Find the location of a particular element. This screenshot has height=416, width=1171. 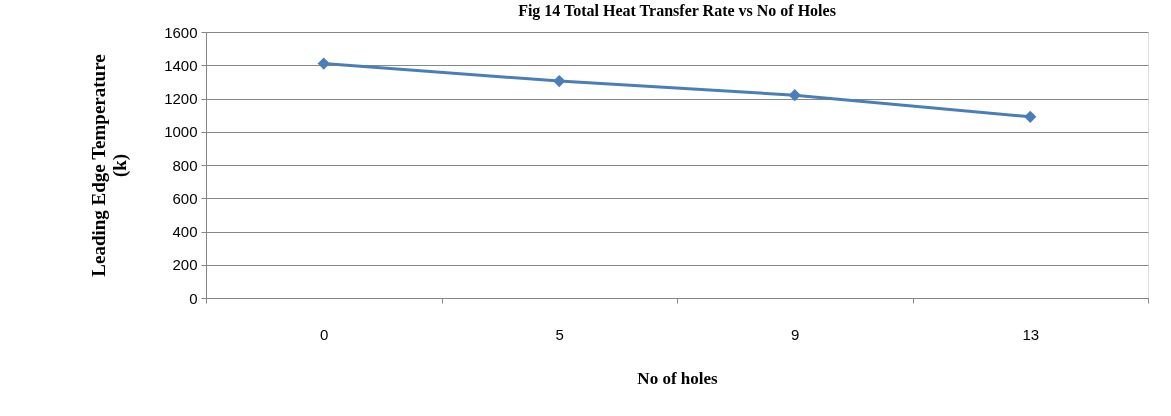

chart-title: Fig 14 Total Heat Transfer Rate vs No of Holes is located at coordinates (677, 11).